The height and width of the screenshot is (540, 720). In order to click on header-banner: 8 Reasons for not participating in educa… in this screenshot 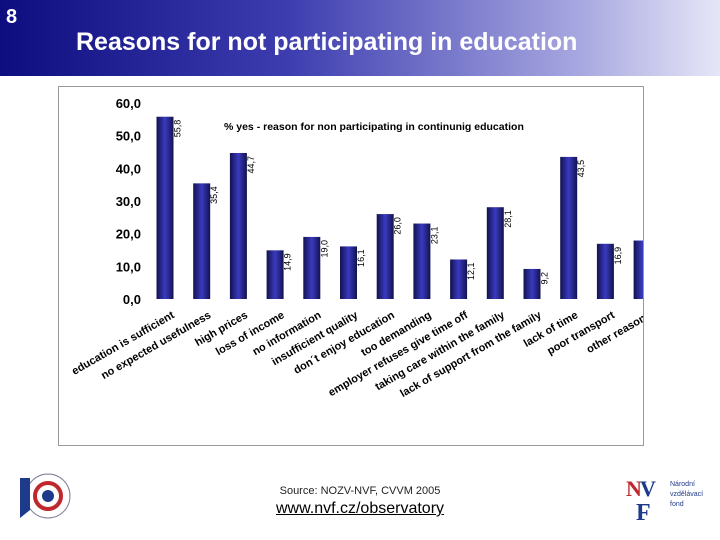, I will do `click(360, 38)`.